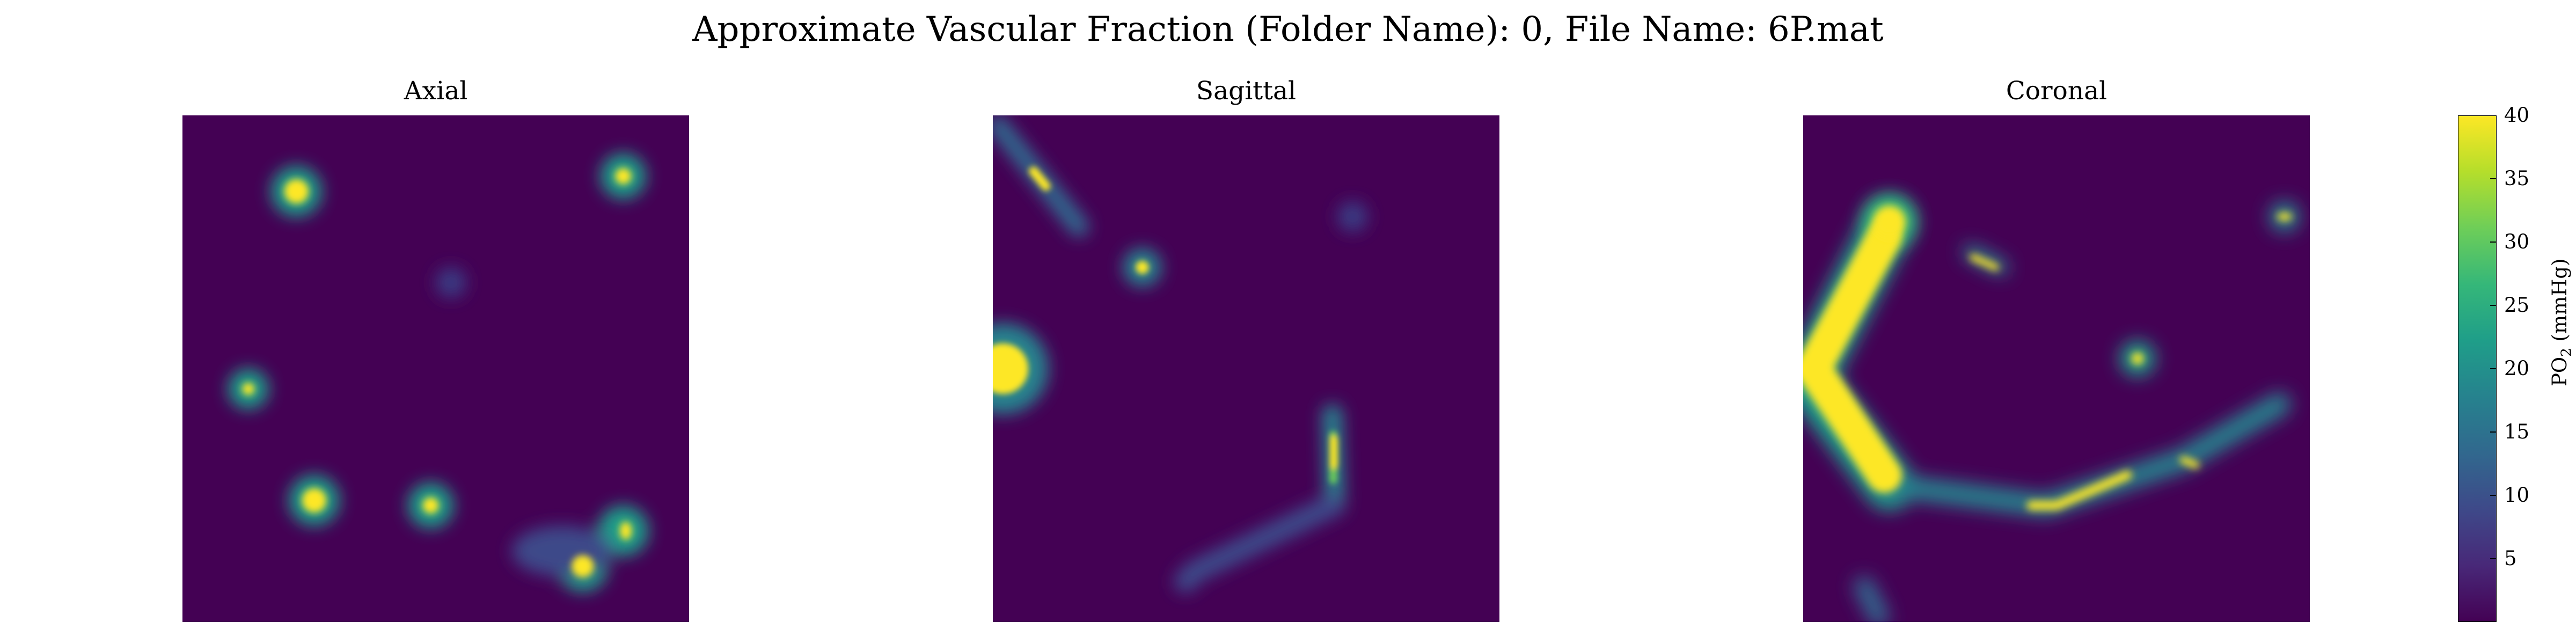  Describe the element at coordinates (2517, 431) in the screenshot. I see `colorbar-tick-label: 15` at that location.